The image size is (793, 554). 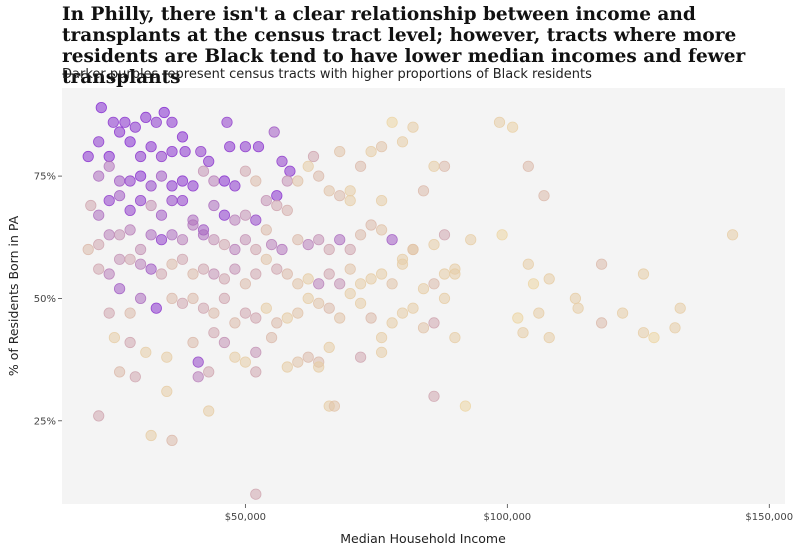 I want to click on x-axis-ticks: $50,000 $100,000 $150,000, so click(x=509, y=513).